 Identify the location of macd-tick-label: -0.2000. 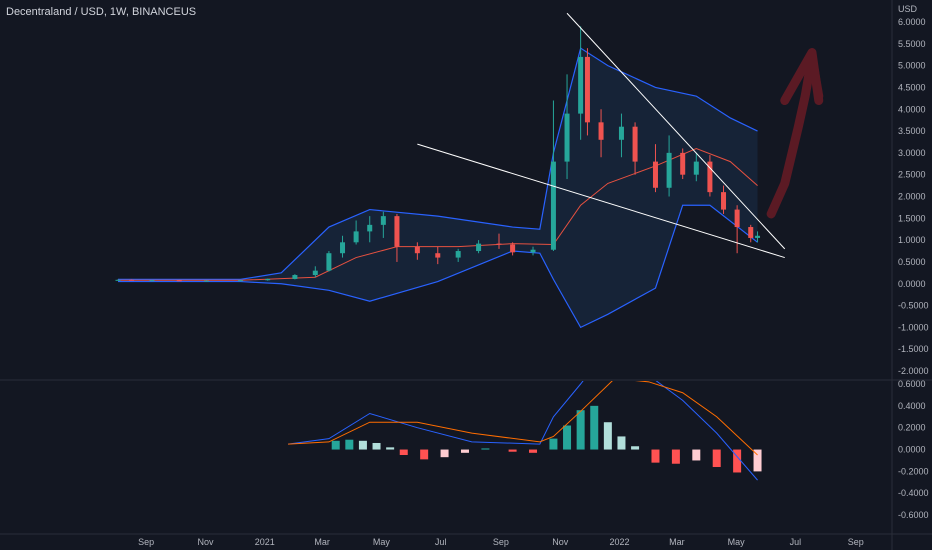
(913, 471).